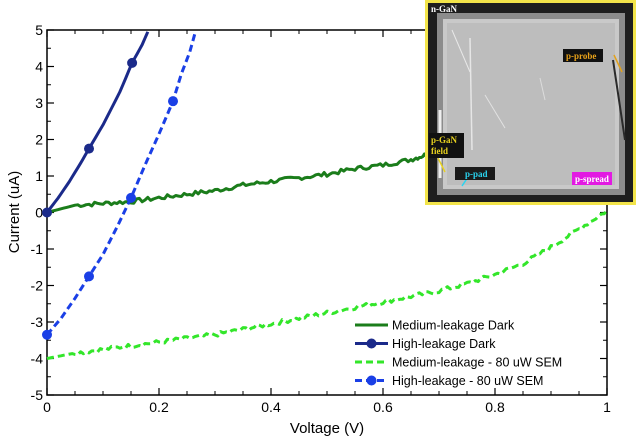 The width and height of the screenshot is (636, 441). I want to click on y-axis-label: Current (uA), so click(14, 212).